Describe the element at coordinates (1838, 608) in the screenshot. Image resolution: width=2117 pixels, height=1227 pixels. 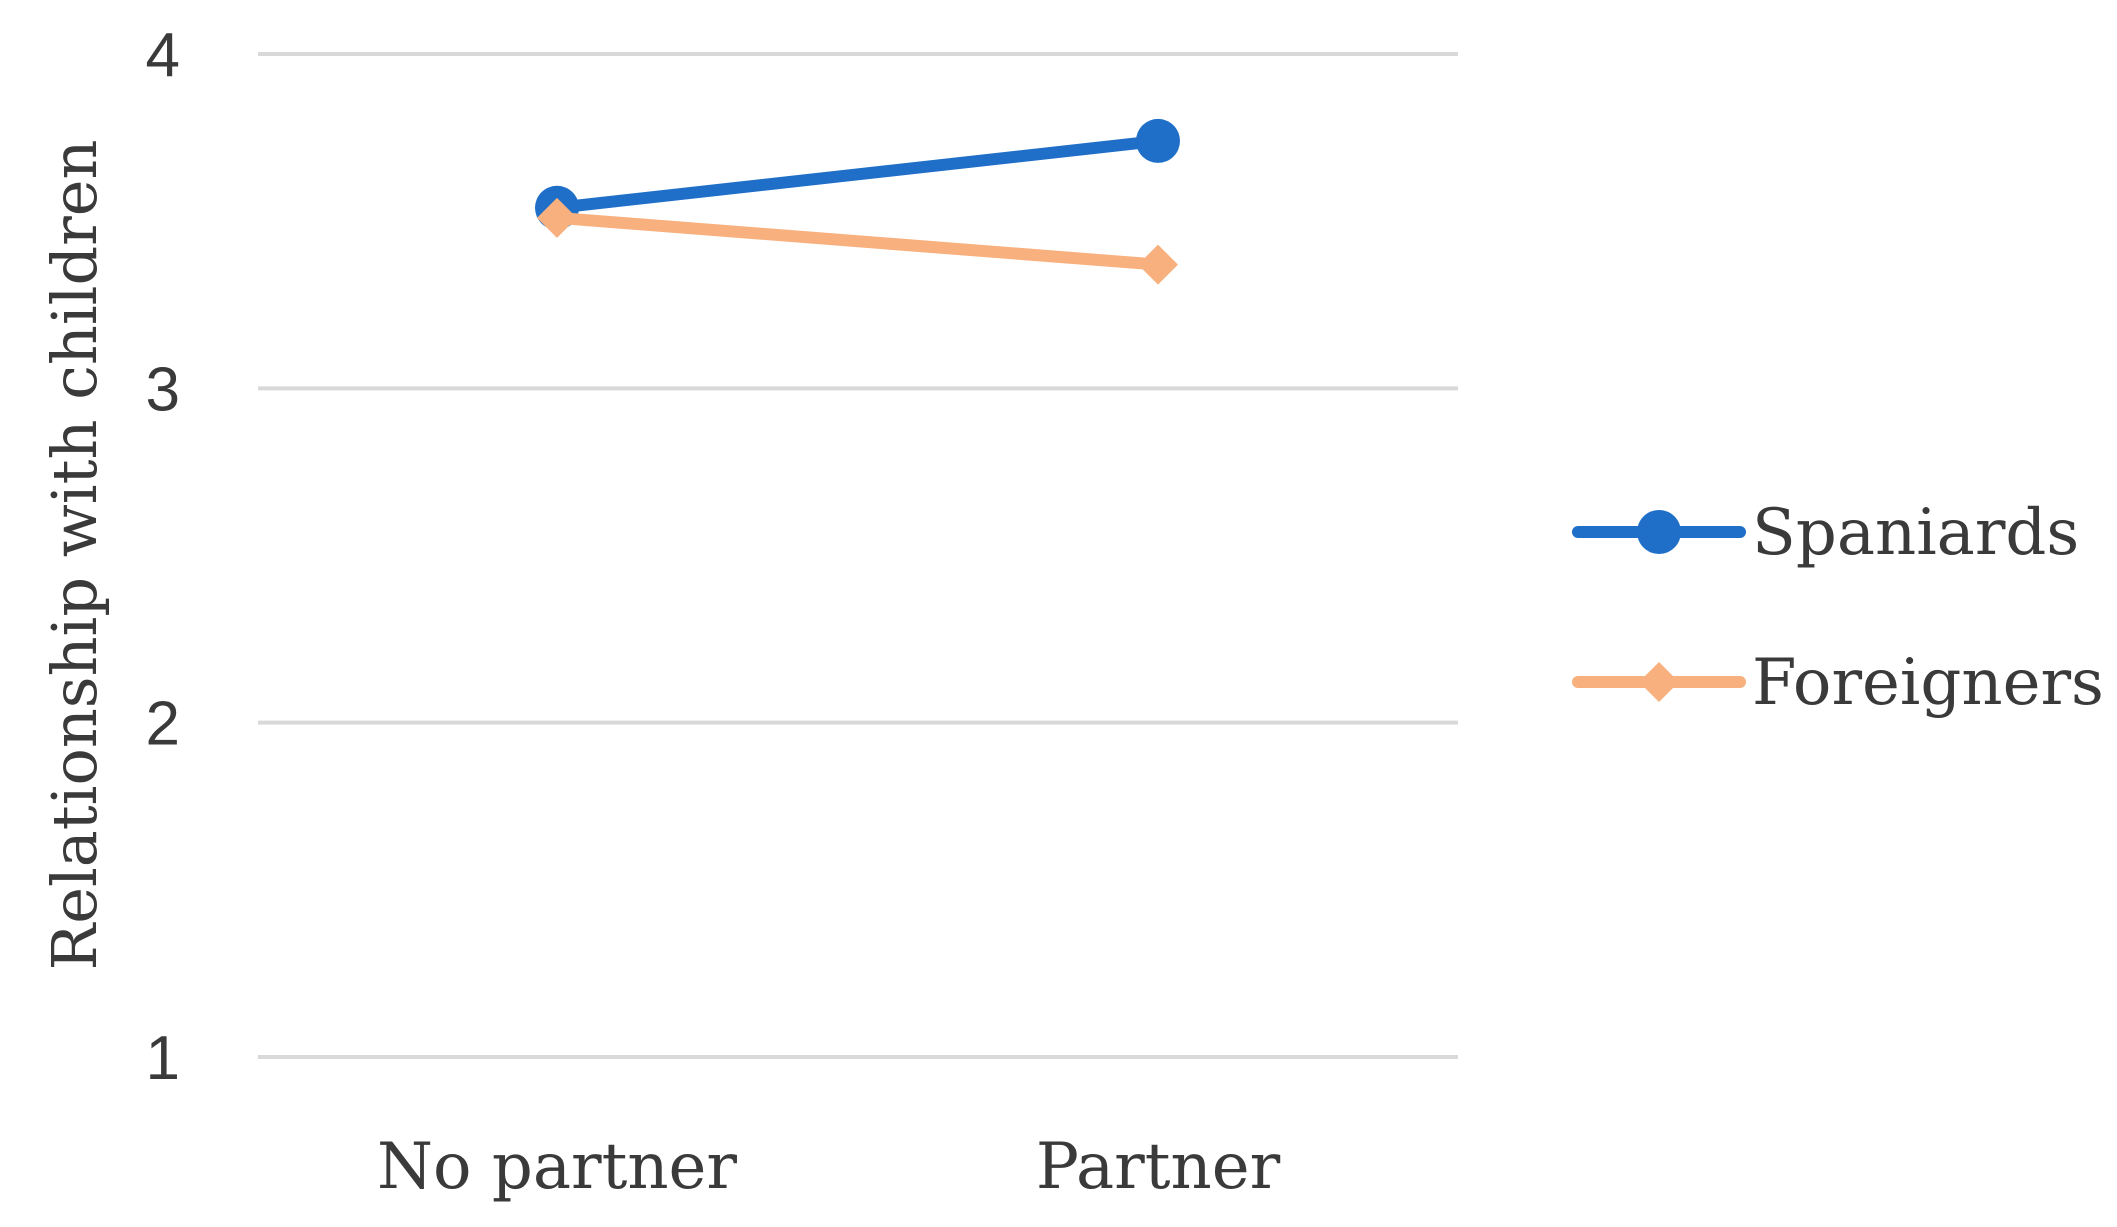
I see `legend: Spaniards Foreigners` at that location.